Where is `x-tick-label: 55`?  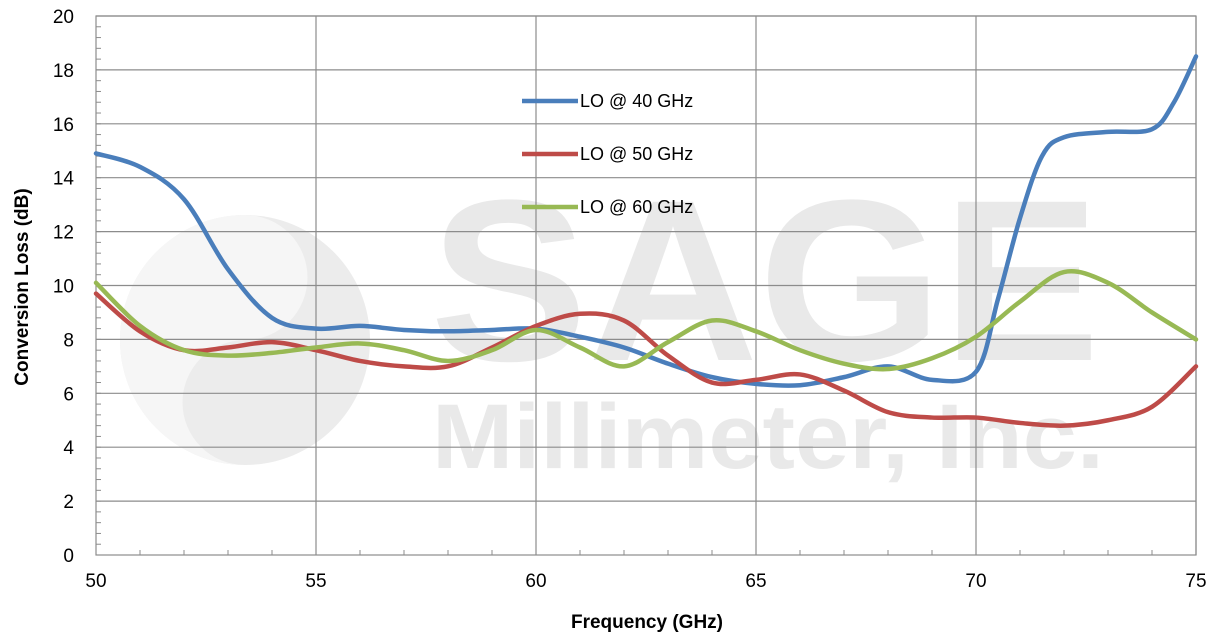
x-tick-label: 55 is located at coordinates (315, 581).